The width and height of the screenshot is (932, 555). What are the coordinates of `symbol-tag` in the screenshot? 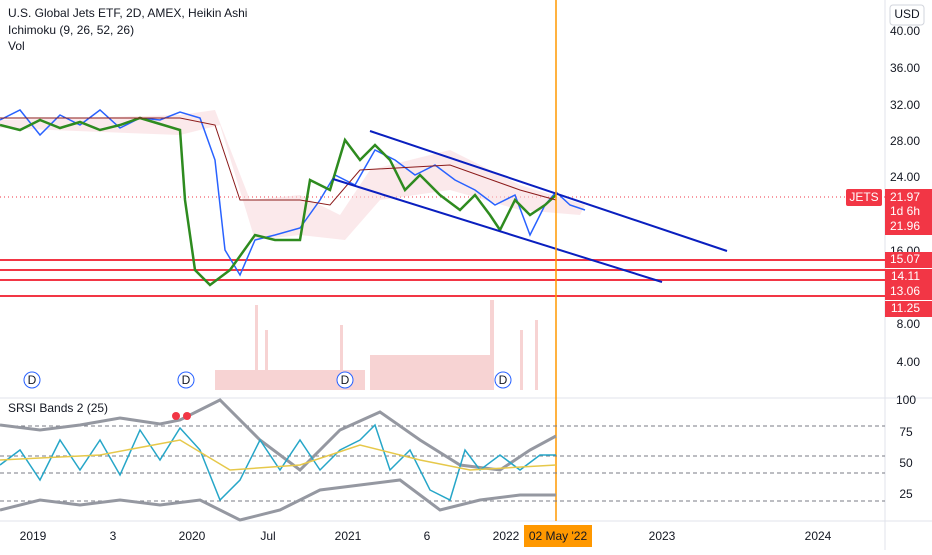 It's located at (864, 197).